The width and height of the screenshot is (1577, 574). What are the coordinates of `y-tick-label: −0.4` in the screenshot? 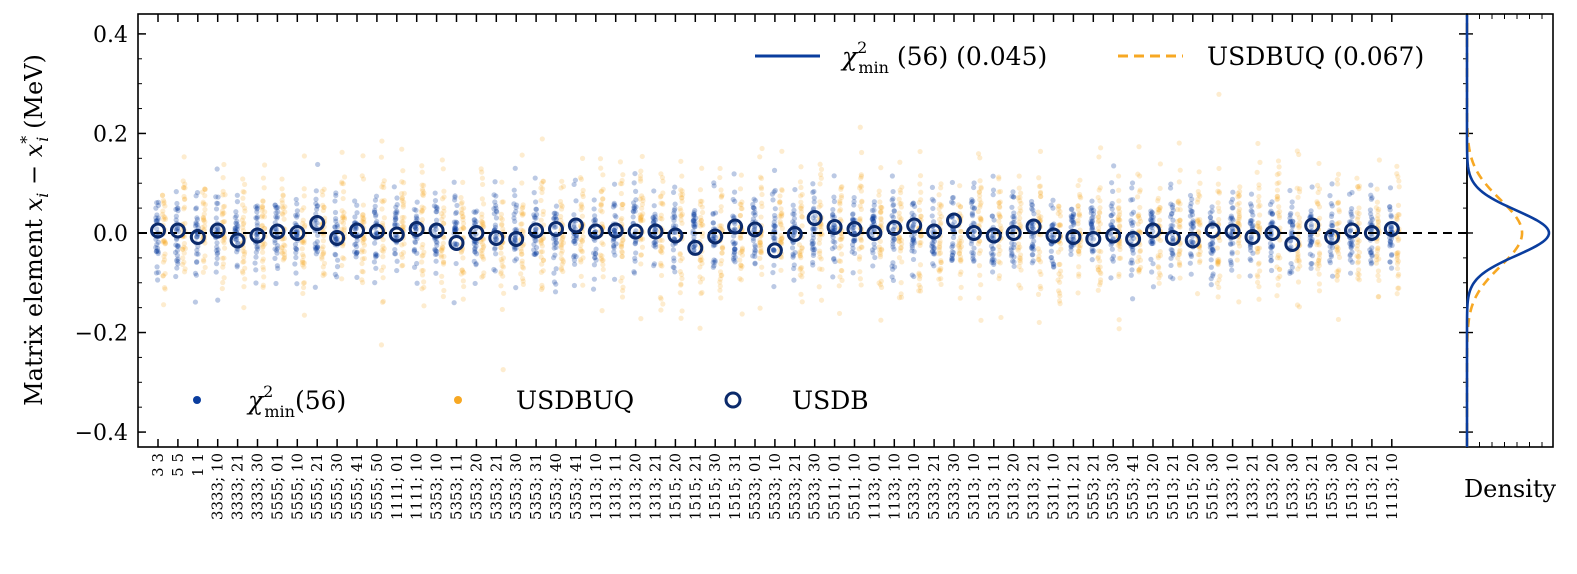 It's located at (101, 433).